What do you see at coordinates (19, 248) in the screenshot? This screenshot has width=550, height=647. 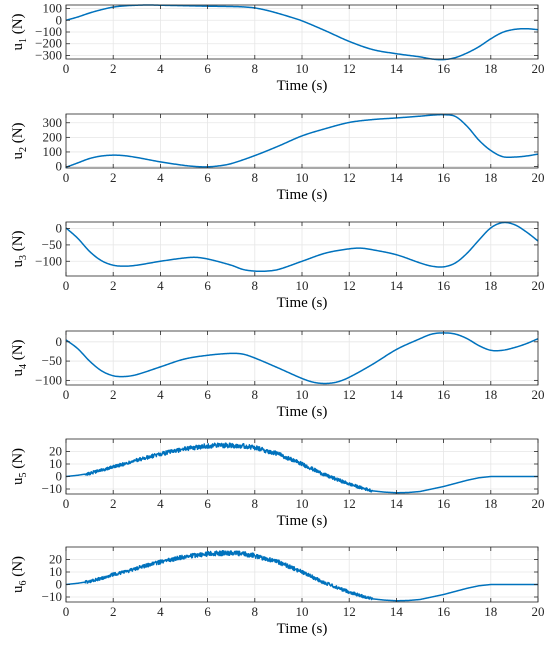 I see `y-axis-label: u3 (N)` at bounding box center [19, 248].